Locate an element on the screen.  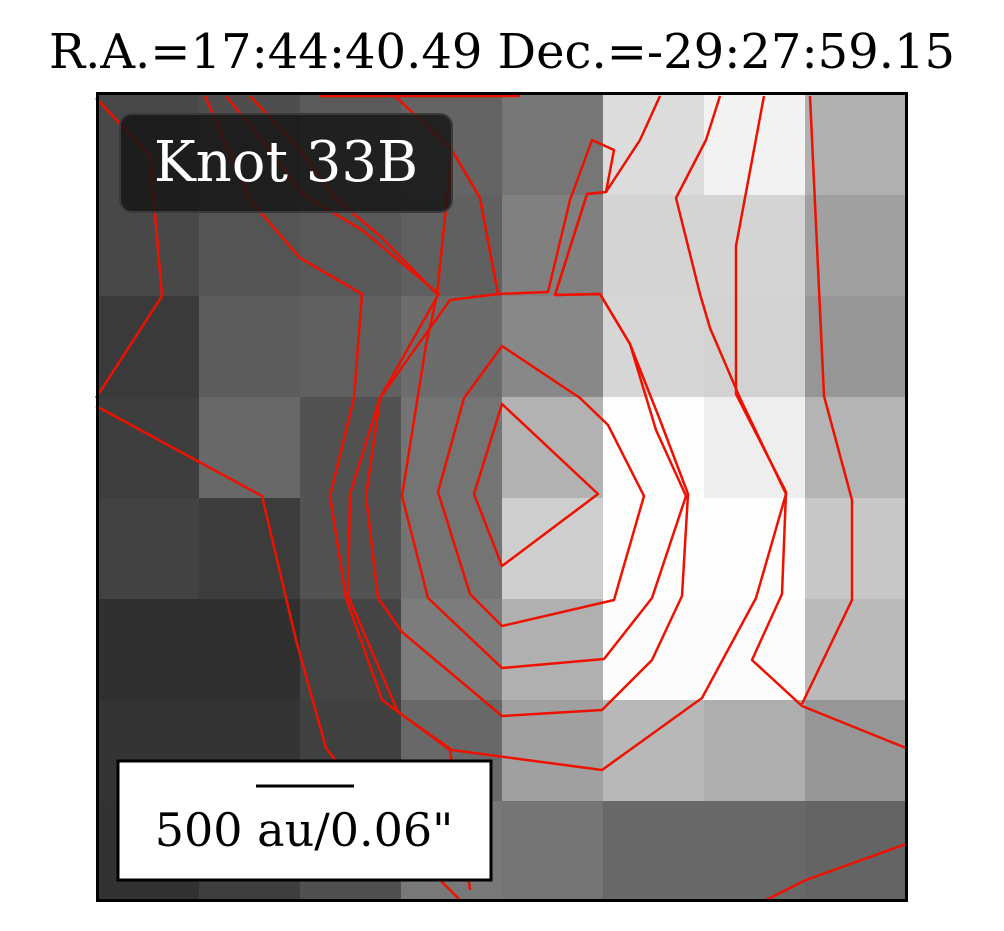
scalebar: 500 au/0.06" is located at coordinates (304, 820).